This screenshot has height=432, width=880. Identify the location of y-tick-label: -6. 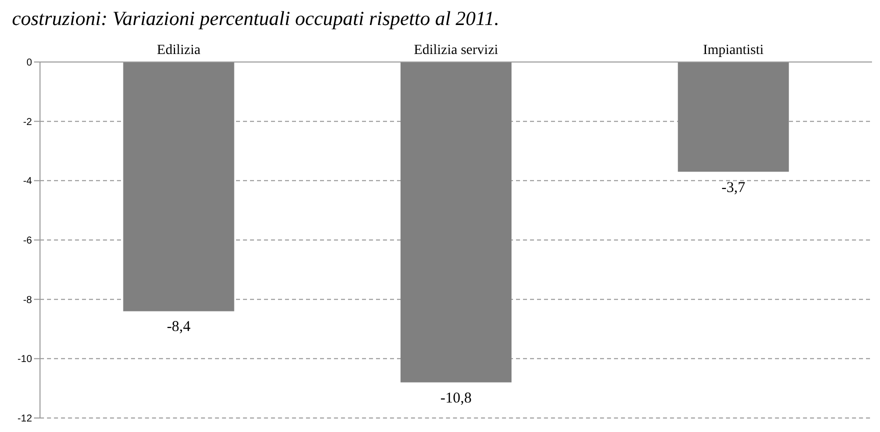
(27, 241).